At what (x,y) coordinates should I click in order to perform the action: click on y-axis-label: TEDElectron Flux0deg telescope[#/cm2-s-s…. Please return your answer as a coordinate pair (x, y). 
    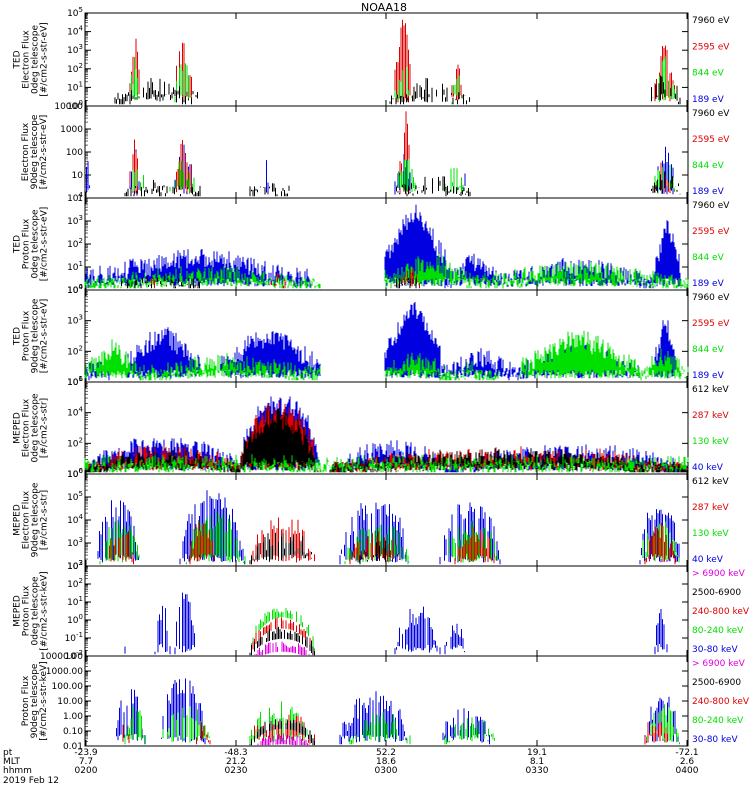
    Looking at the image, I should click on (31, 59).